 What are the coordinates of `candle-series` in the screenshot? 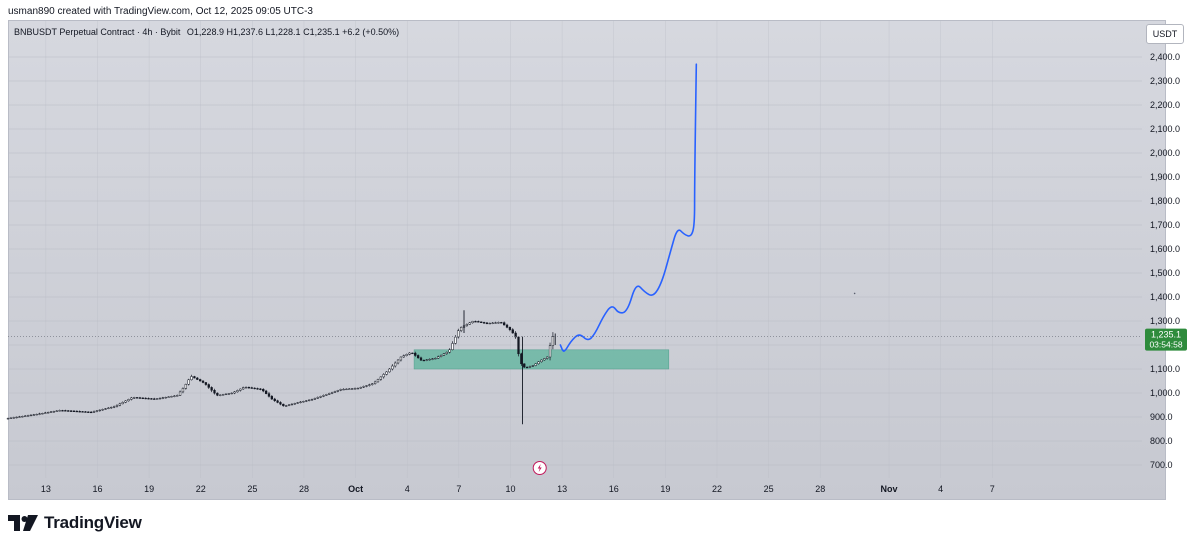 It's located at (281, 367).